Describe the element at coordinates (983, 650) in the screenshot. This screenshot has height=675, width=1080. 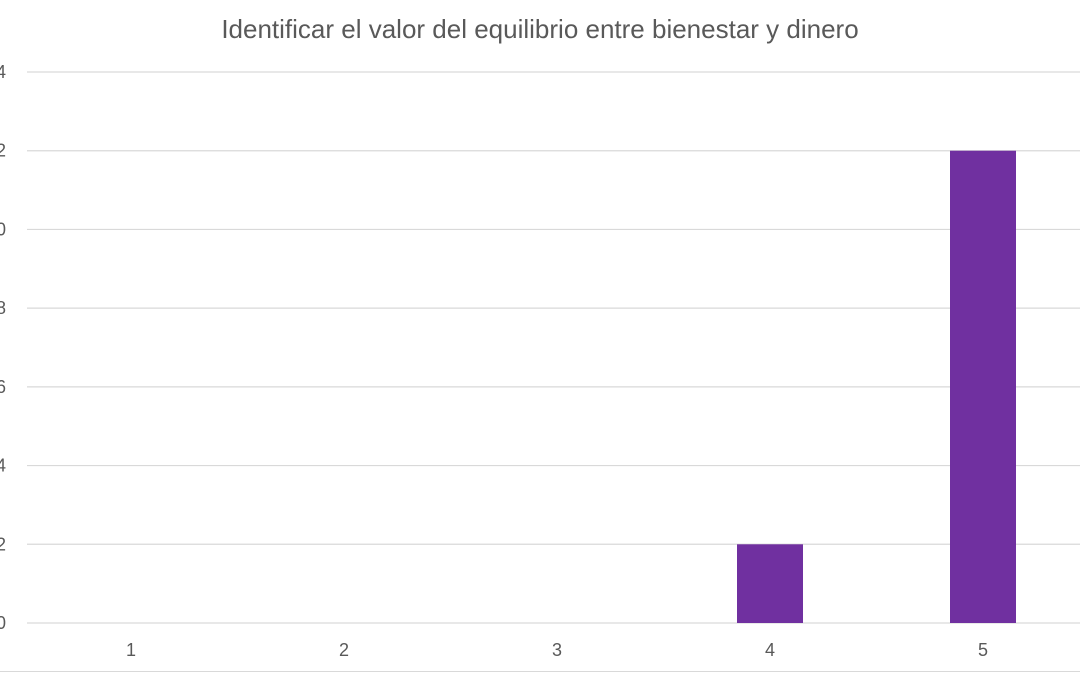
I see `x-tick-label: 5` at that location.